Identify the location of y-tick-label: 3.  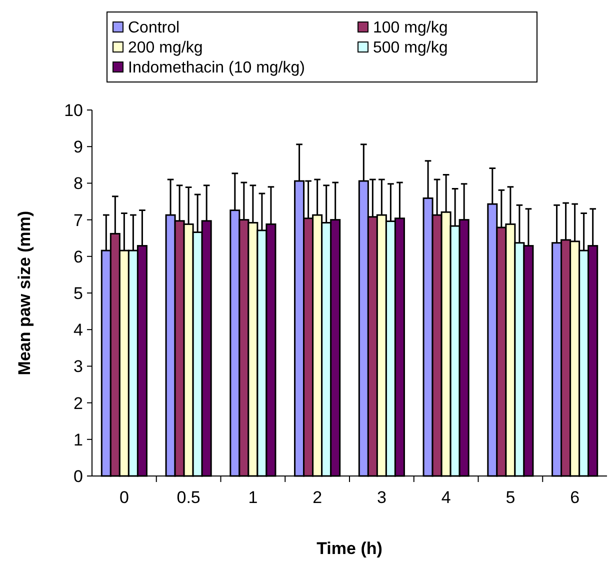
(78, 366).